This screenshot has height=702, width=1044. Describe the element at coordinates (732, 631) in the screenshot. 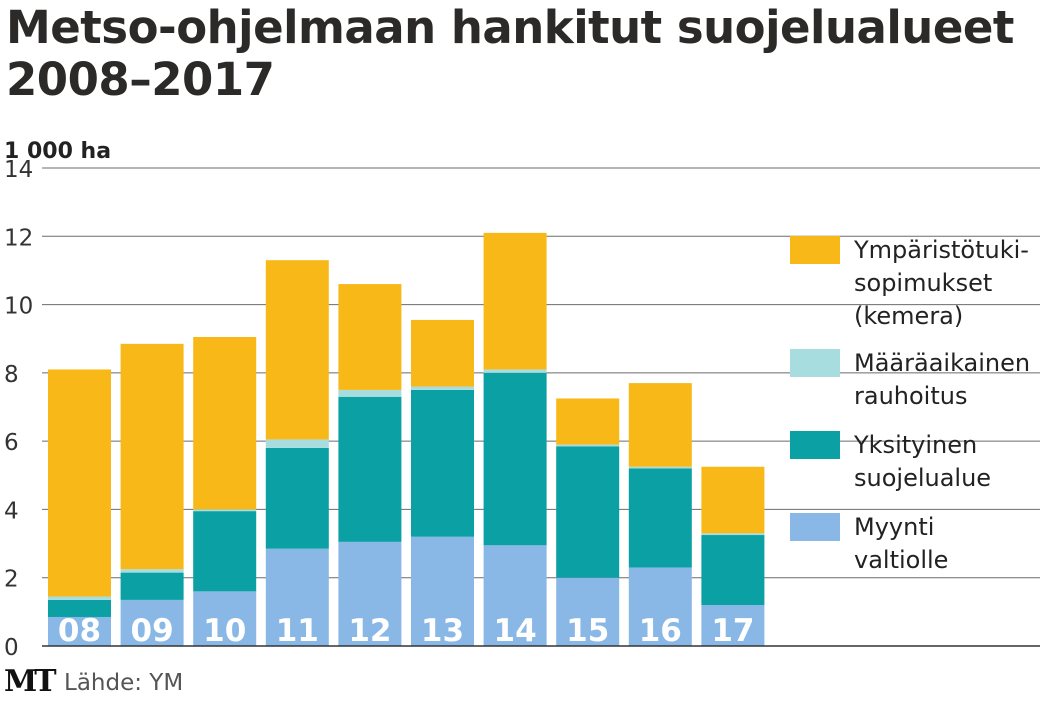

I see `x-label-17: 17` at that location.